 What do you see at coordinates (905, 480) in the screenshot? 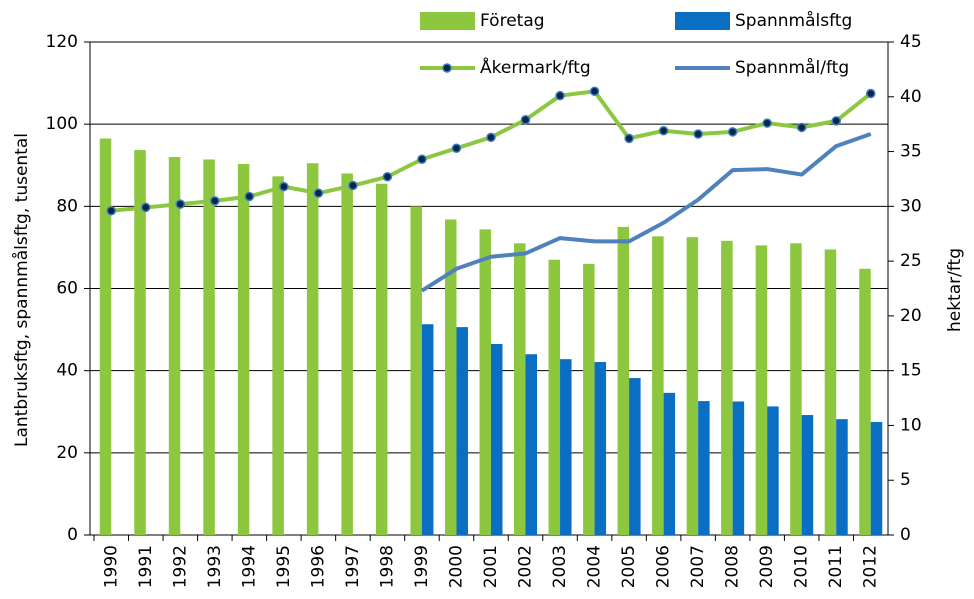
I see `y2-tick-label: 5` at bounding box center [905, 480].